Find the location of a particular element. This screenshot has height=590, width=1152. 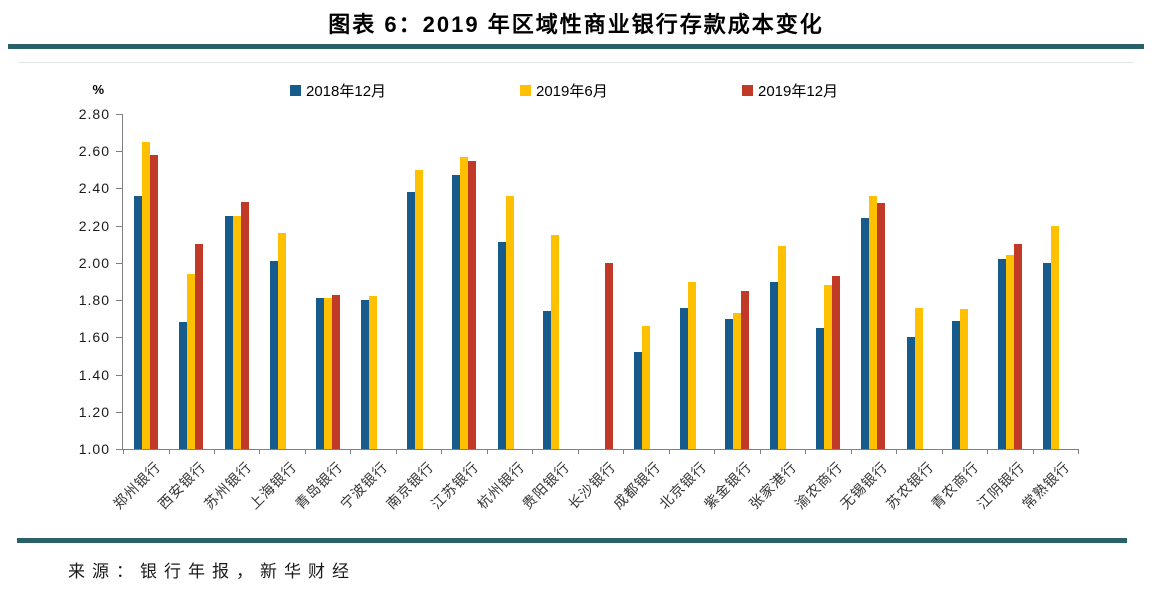

y-axis-tick-label: 2.60 is located at coordinates (94, 151).